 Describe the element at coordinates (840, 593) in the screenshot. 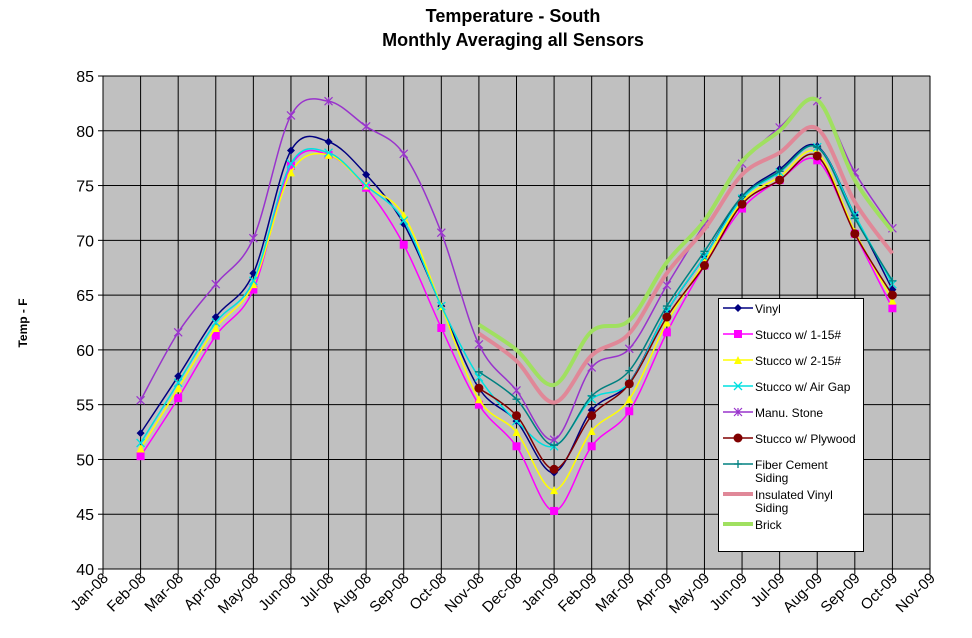

I see `x-tick-label: Sep-09` at that location.